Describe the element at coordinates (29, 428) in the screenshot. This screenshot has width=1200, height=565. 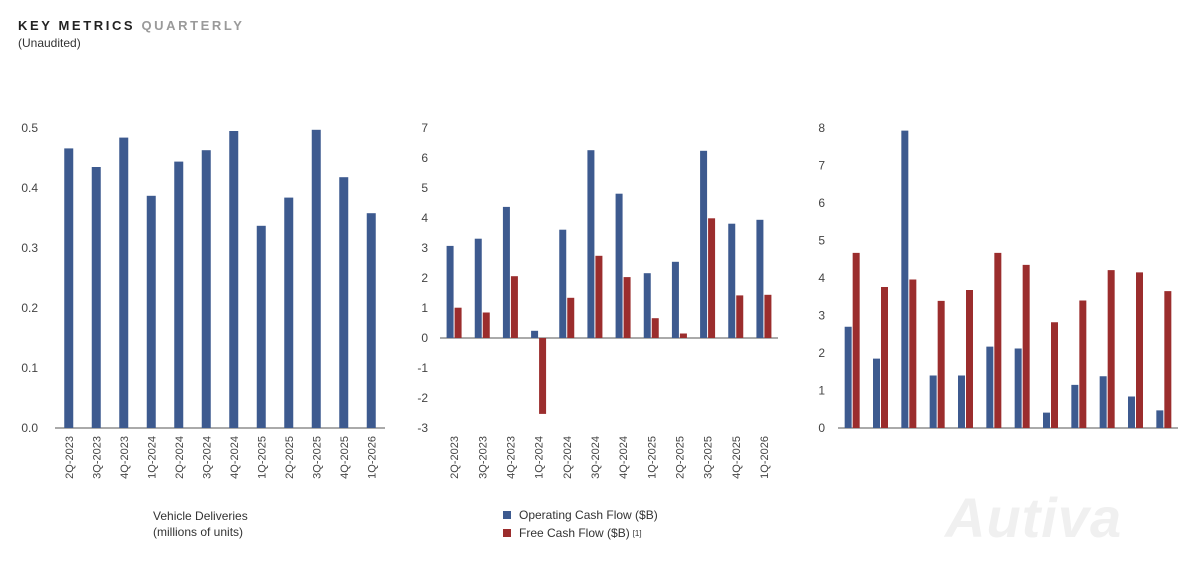
I see `chart1-ytick-label: 0.0` at that location.